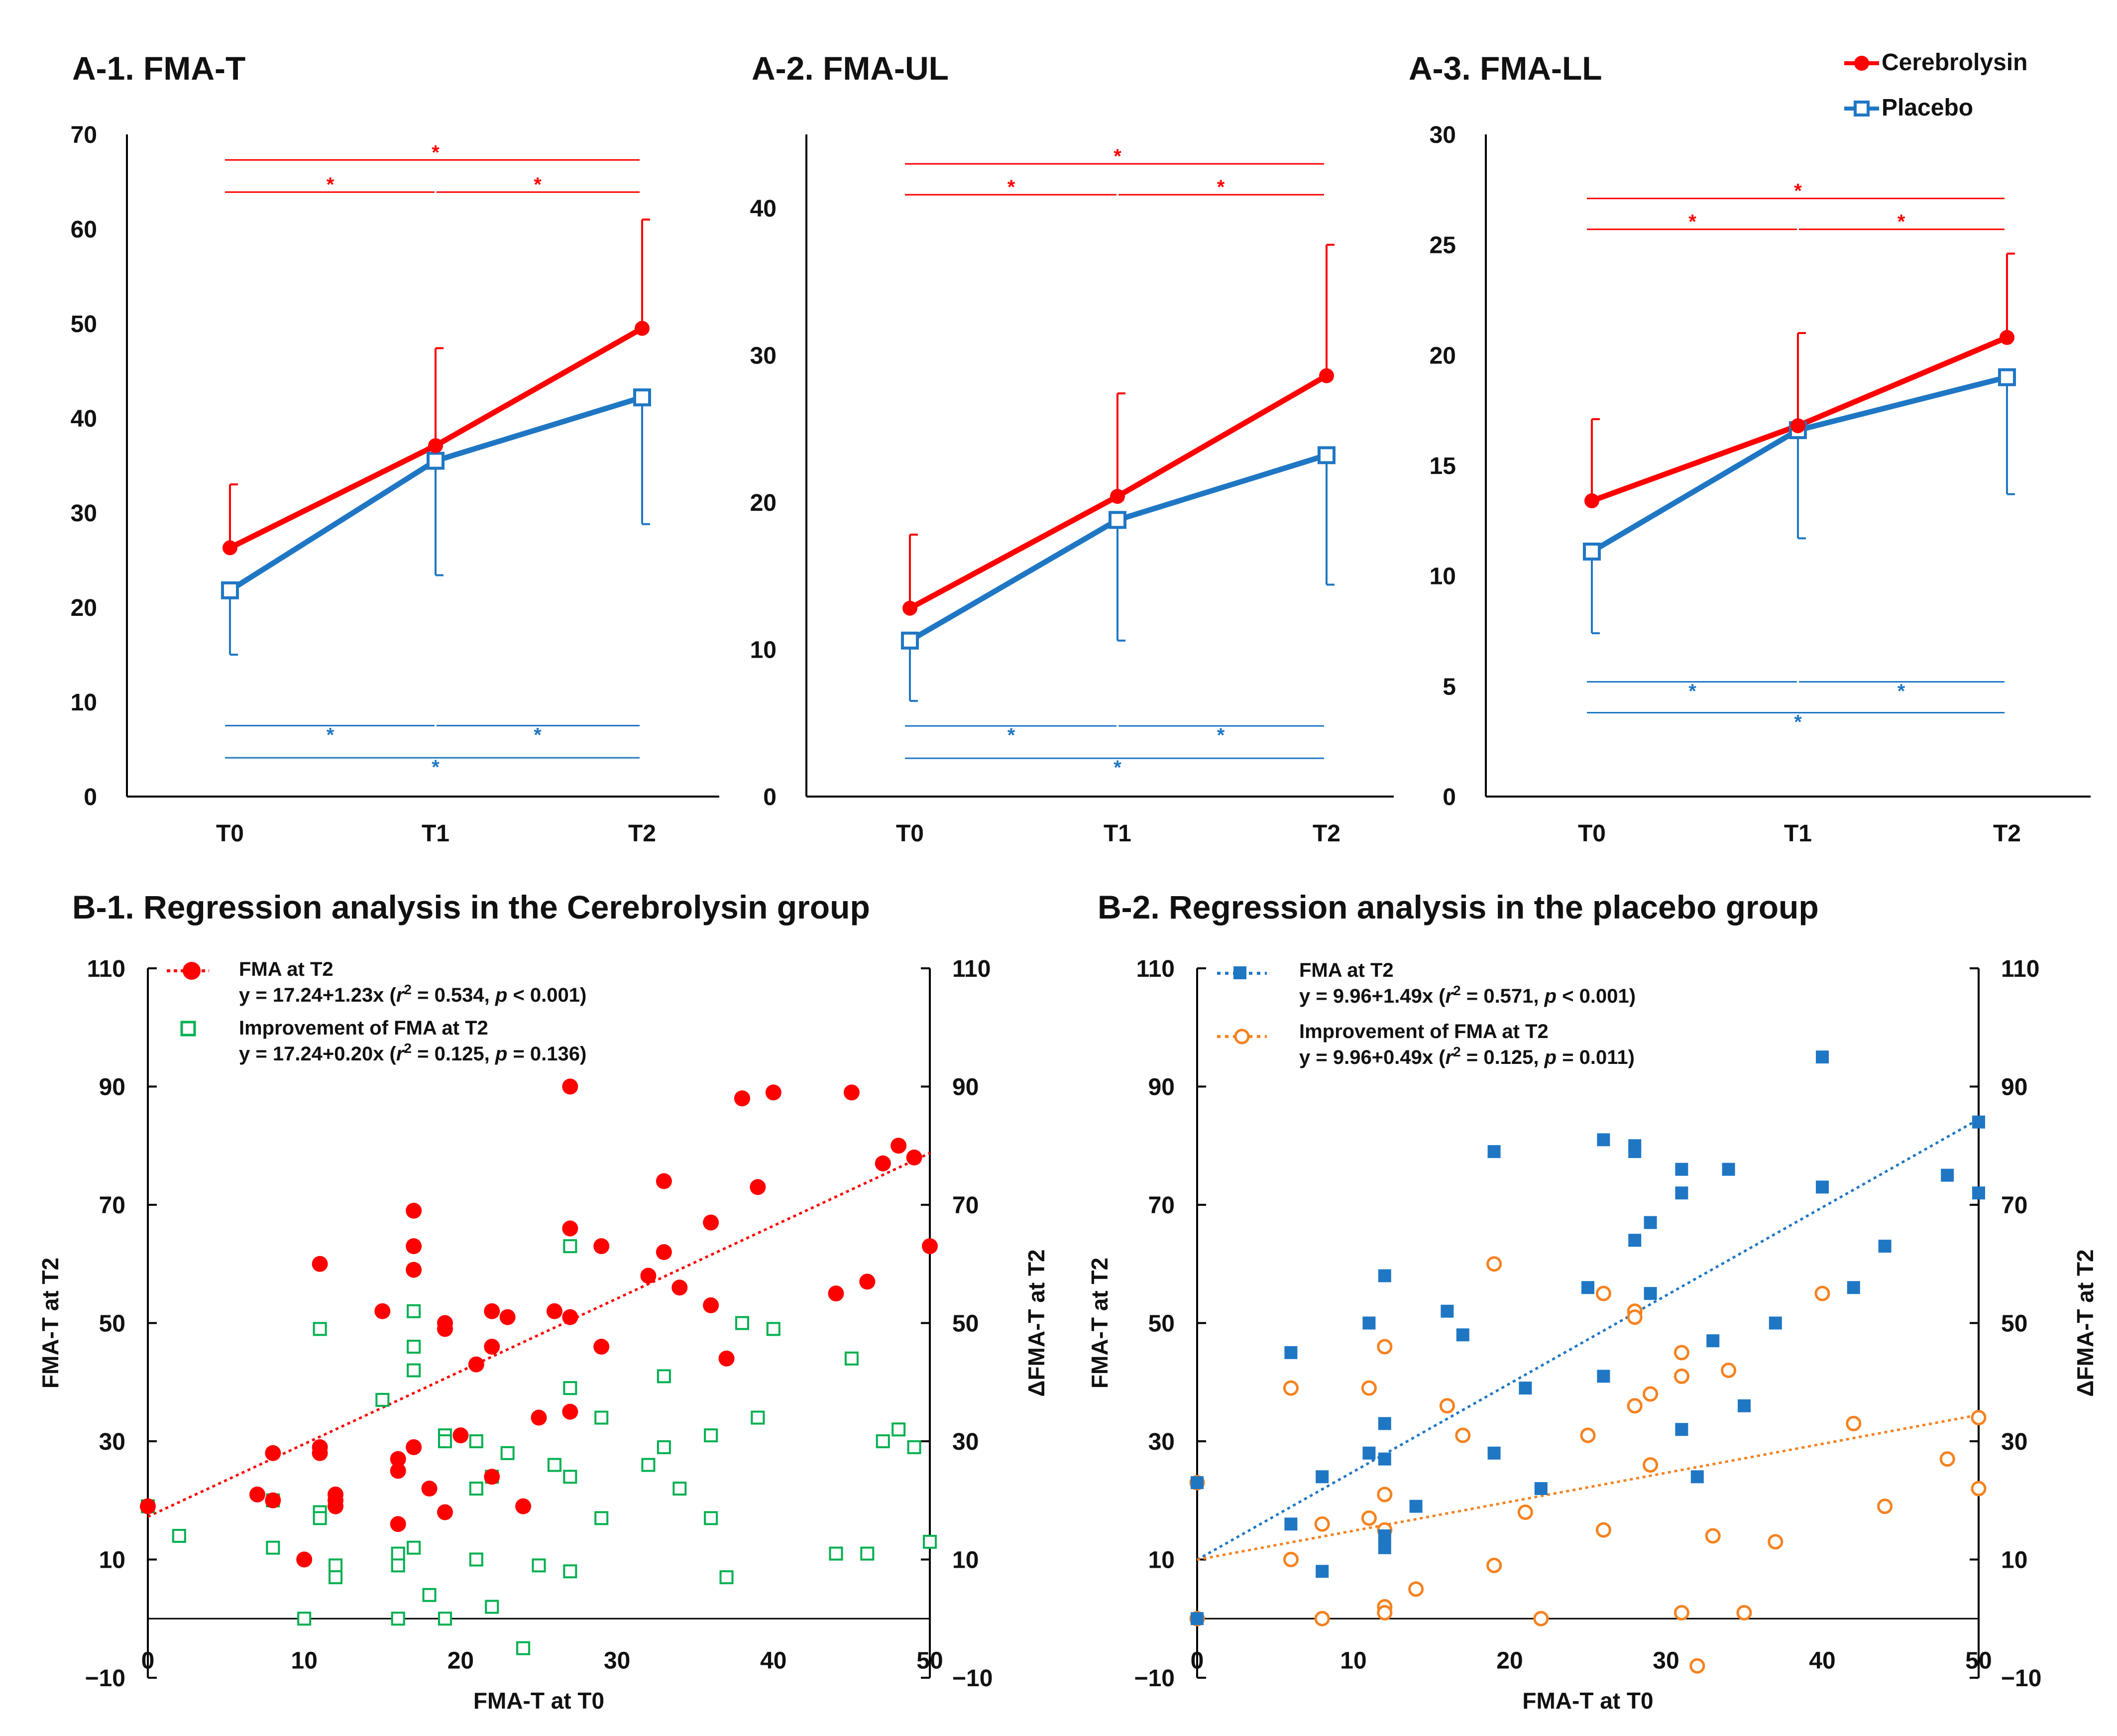  Describe the element at coordinates (84, 419) in the screenshot. I see `a1-y-tick-label: 40` at that location.